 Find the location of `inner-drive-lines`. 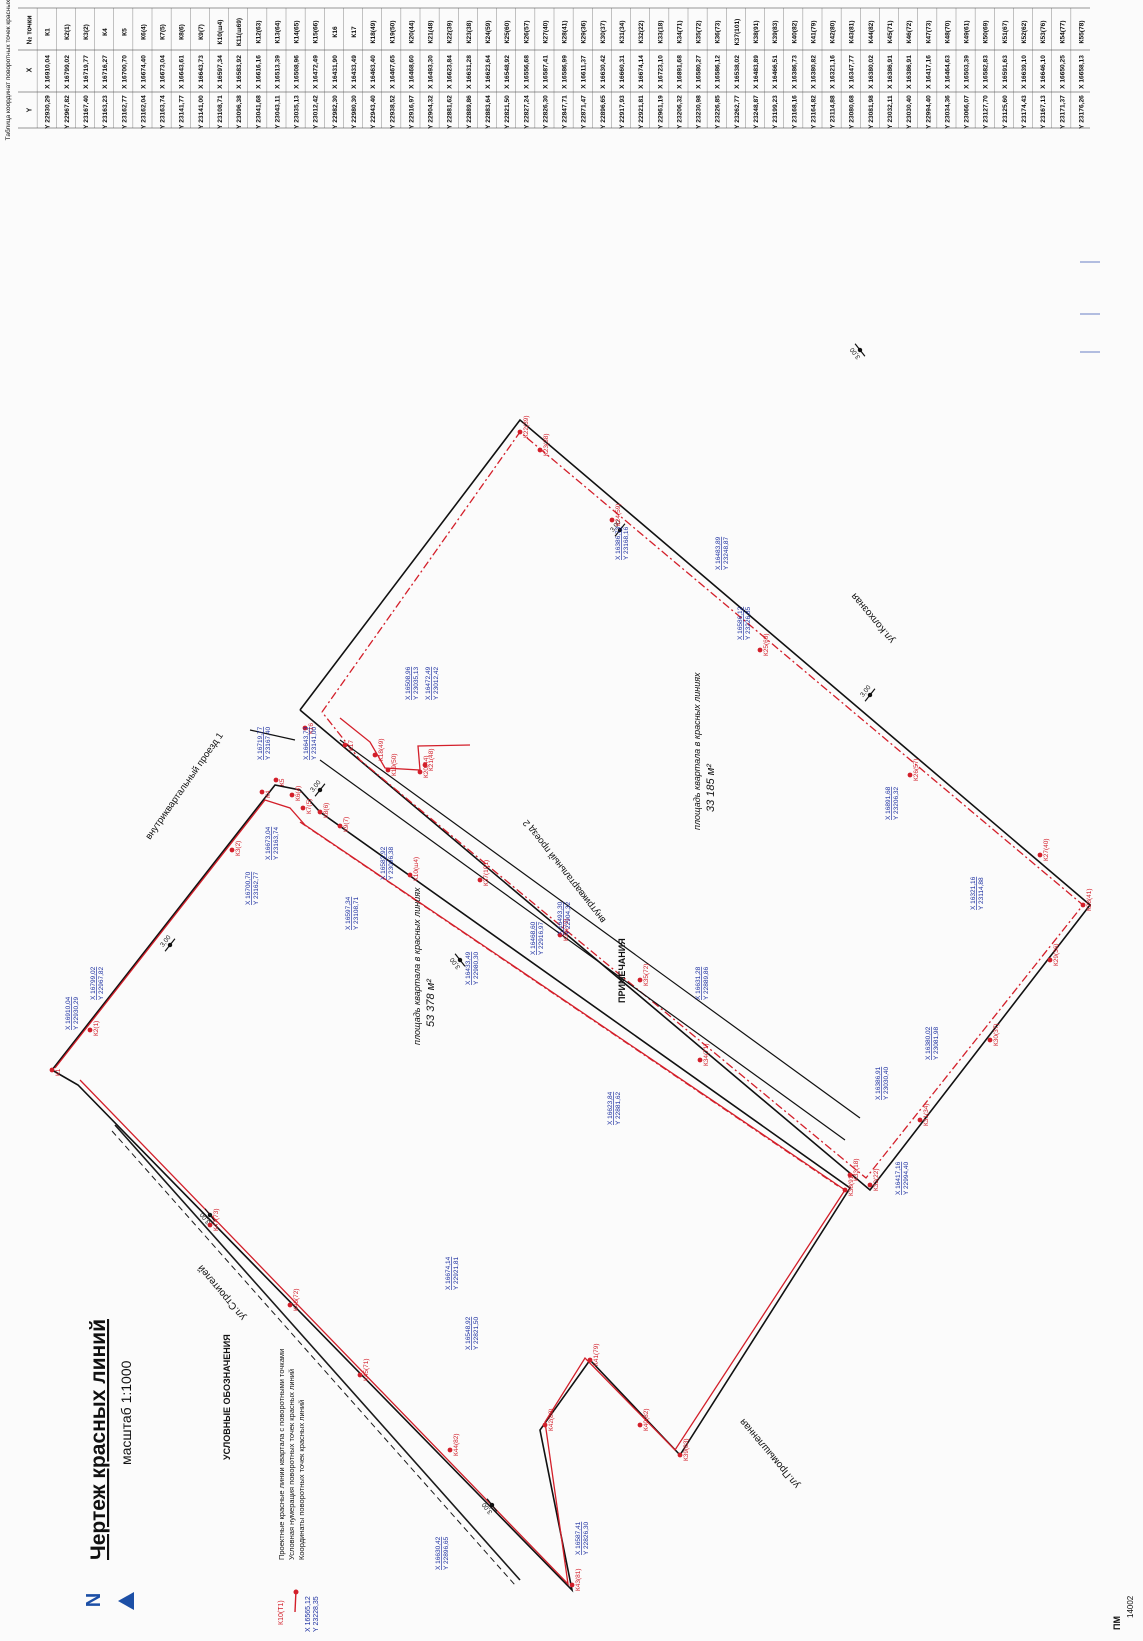

inner-drive-lines is located at coordinates (555, 935).